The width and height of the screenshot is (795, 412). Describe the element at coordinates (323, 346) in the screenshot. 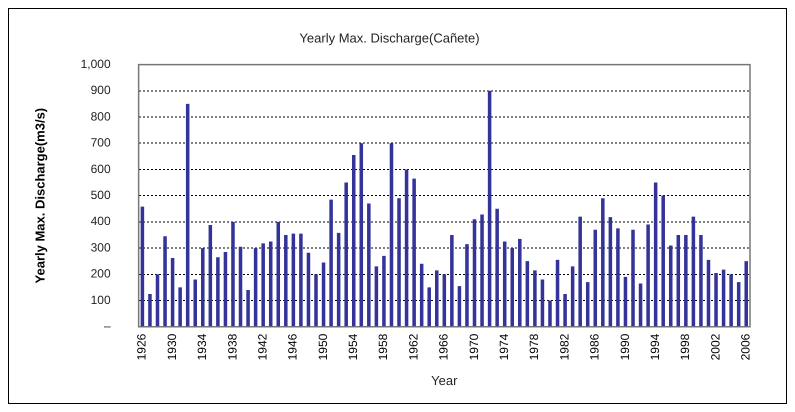

I see `x-tick-label: 1950` at that location.